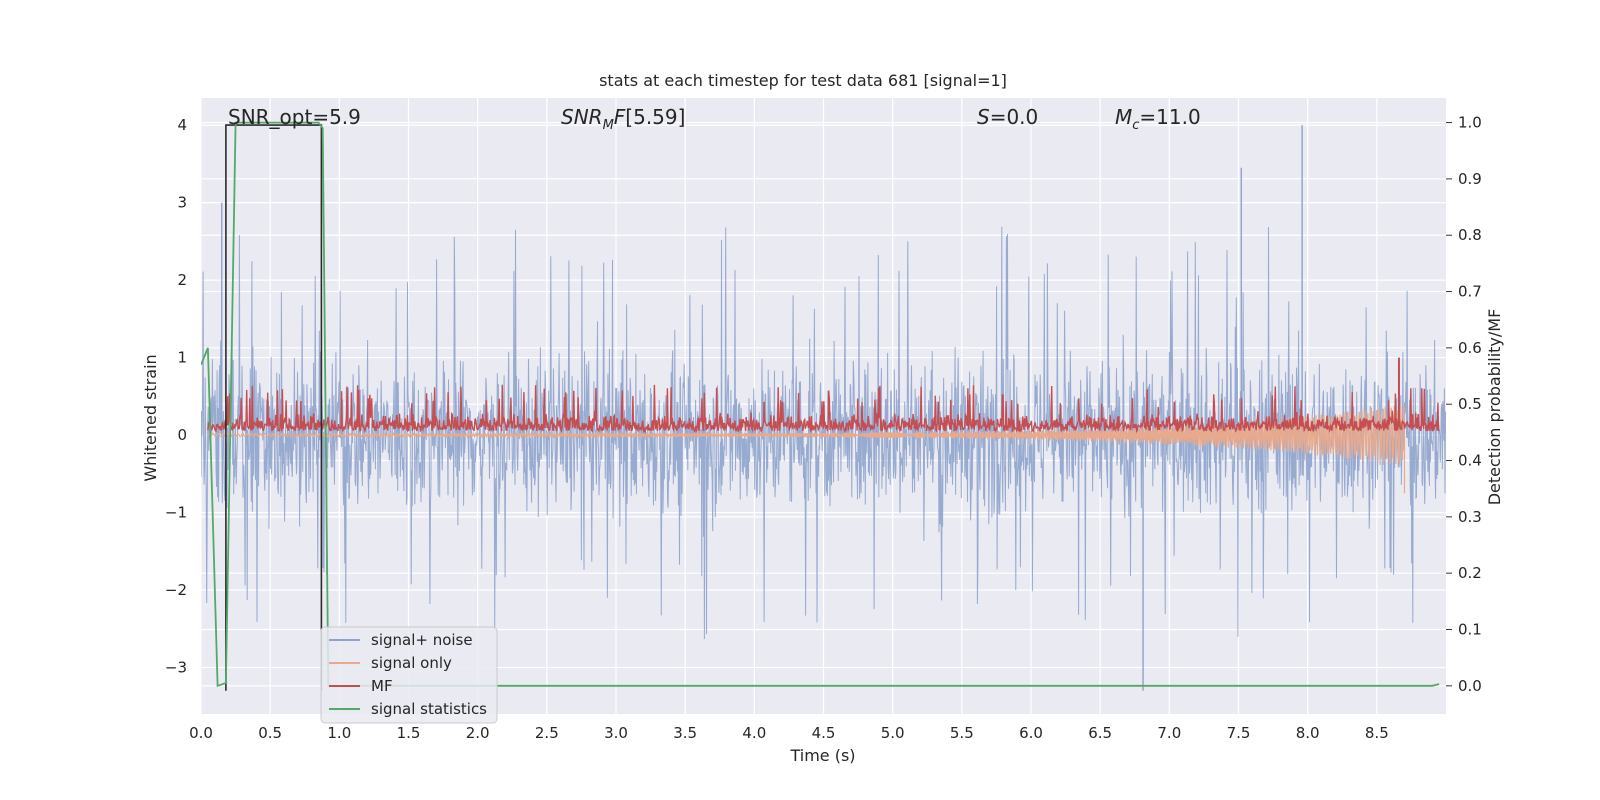 Image resolution: width=1600 pixels, height=800 pixels. Describe the element at coordinates (754, 733) in the screenshot. I see `x-tick-label: 4.0` at that location.